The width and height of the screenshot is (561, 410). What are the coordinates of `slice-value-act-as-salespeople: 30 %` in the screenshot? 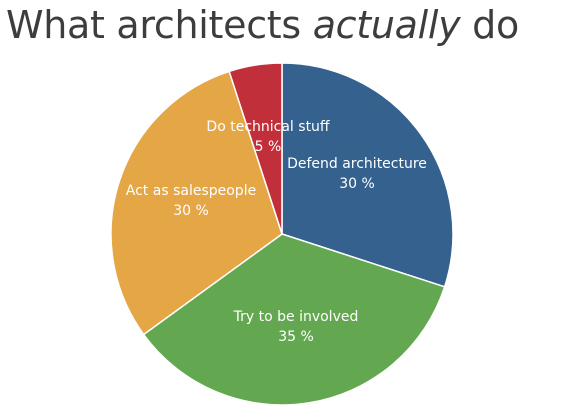 It's located at (191, 211).